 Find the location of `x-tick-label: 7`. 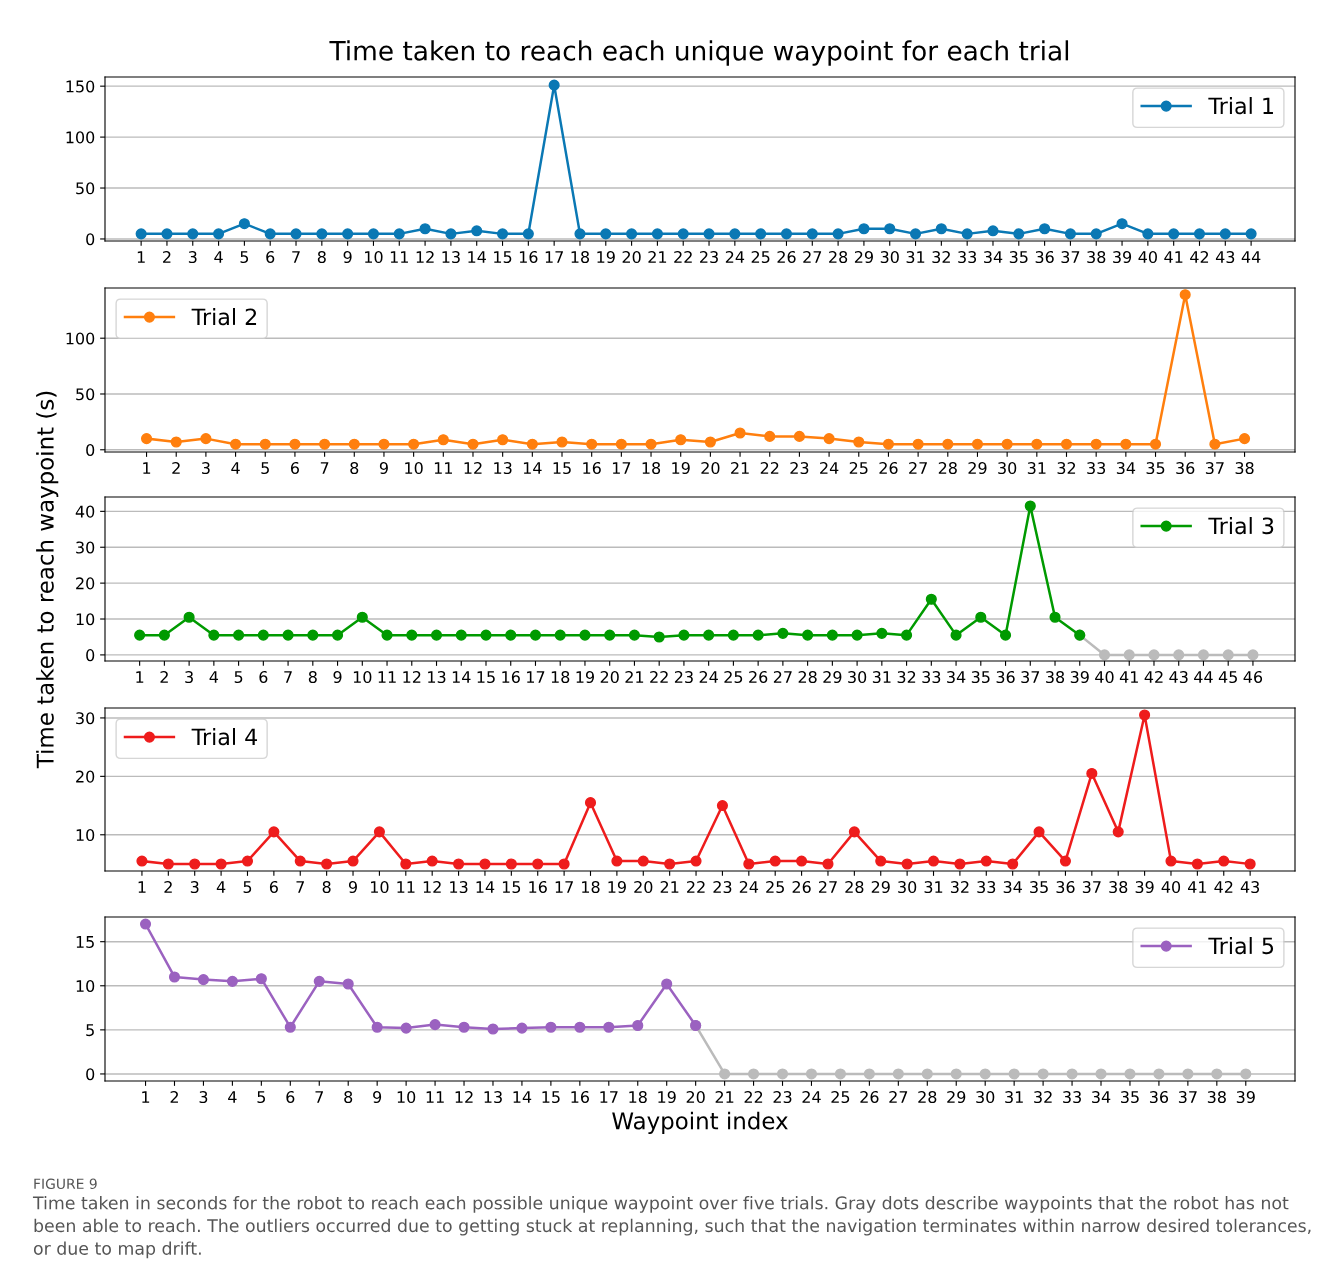

x-tick-label: 7 is located at coordinates (319, 1097).